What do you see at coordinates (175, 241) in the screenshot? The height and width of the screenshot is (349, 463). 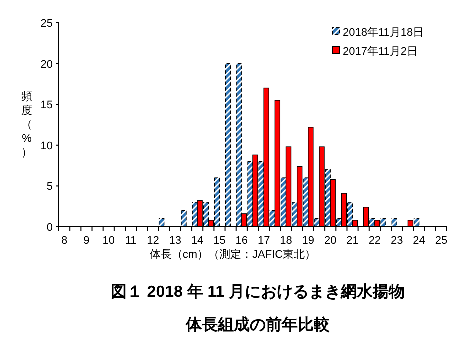 I see `x-tick-label: 13` at bounding box center [175, 241].